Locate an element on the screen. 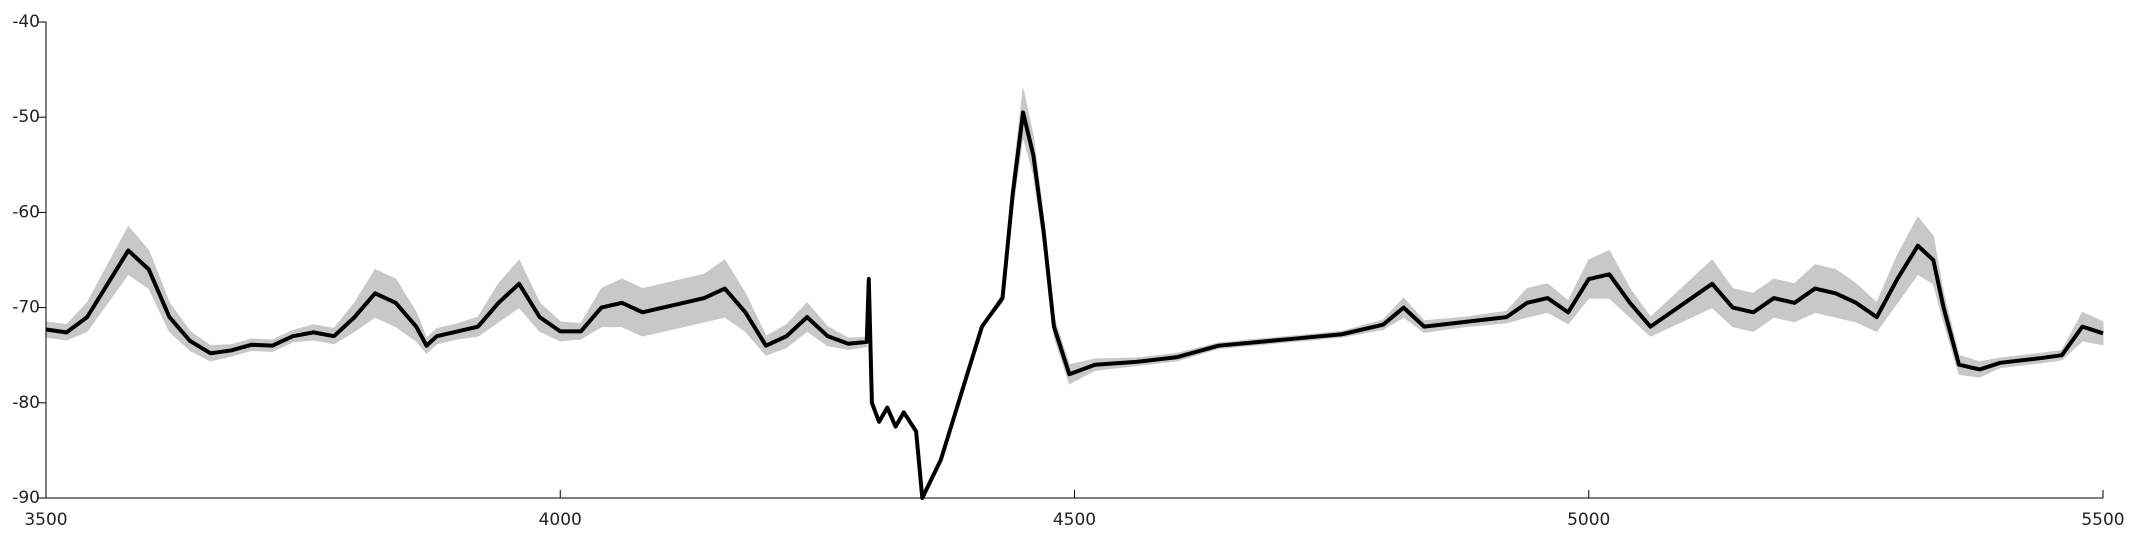 This screenshot has height=533, width=2133. y-tick-label: -70 is located at coordinates (26, 308).